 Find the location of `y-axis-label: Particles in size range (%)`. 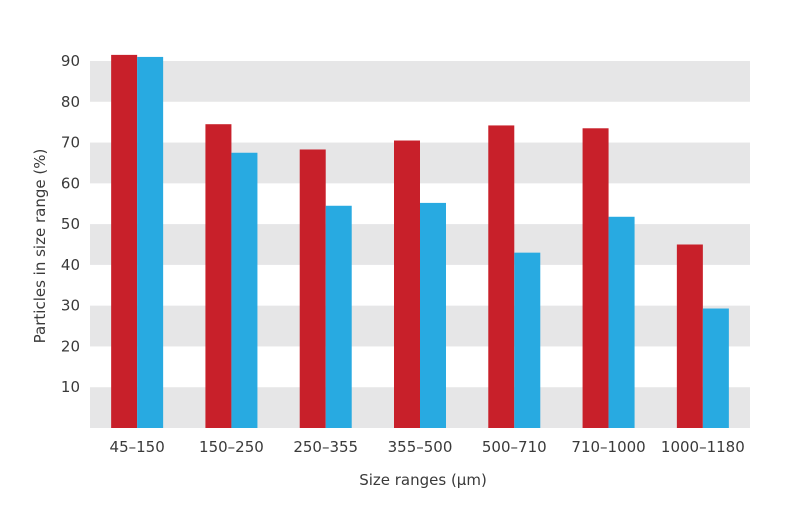

y-axis-label: Particles in size range (%) is located at coordinates (40, 246).